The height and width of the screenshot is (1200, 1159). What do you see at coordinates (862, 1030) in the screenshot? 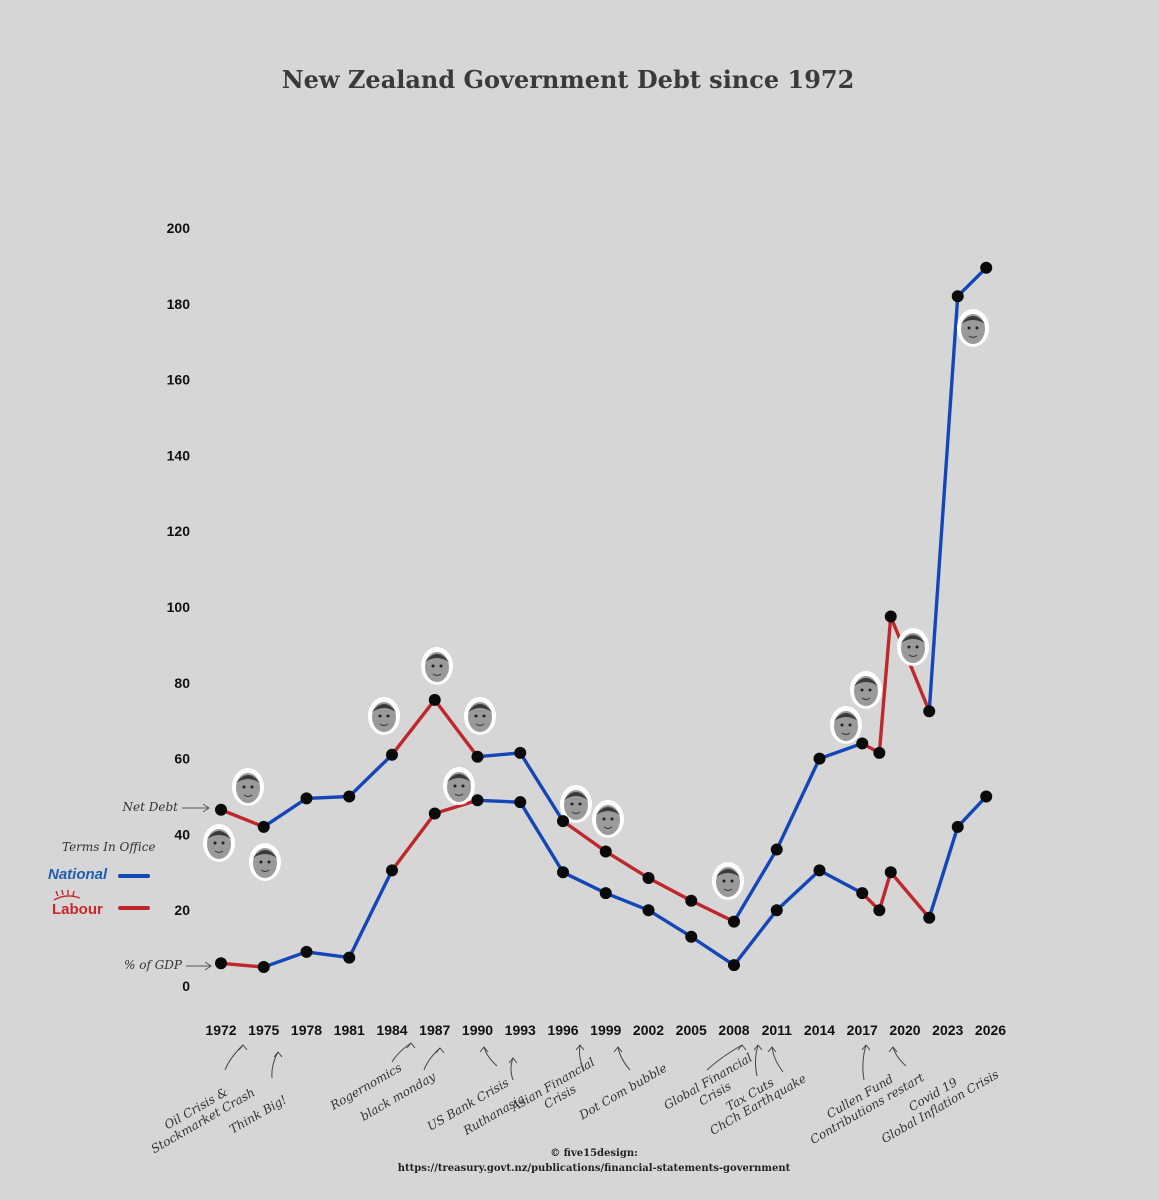
I see `x-tick-label: 2017` at bounding box center [862, 1030].